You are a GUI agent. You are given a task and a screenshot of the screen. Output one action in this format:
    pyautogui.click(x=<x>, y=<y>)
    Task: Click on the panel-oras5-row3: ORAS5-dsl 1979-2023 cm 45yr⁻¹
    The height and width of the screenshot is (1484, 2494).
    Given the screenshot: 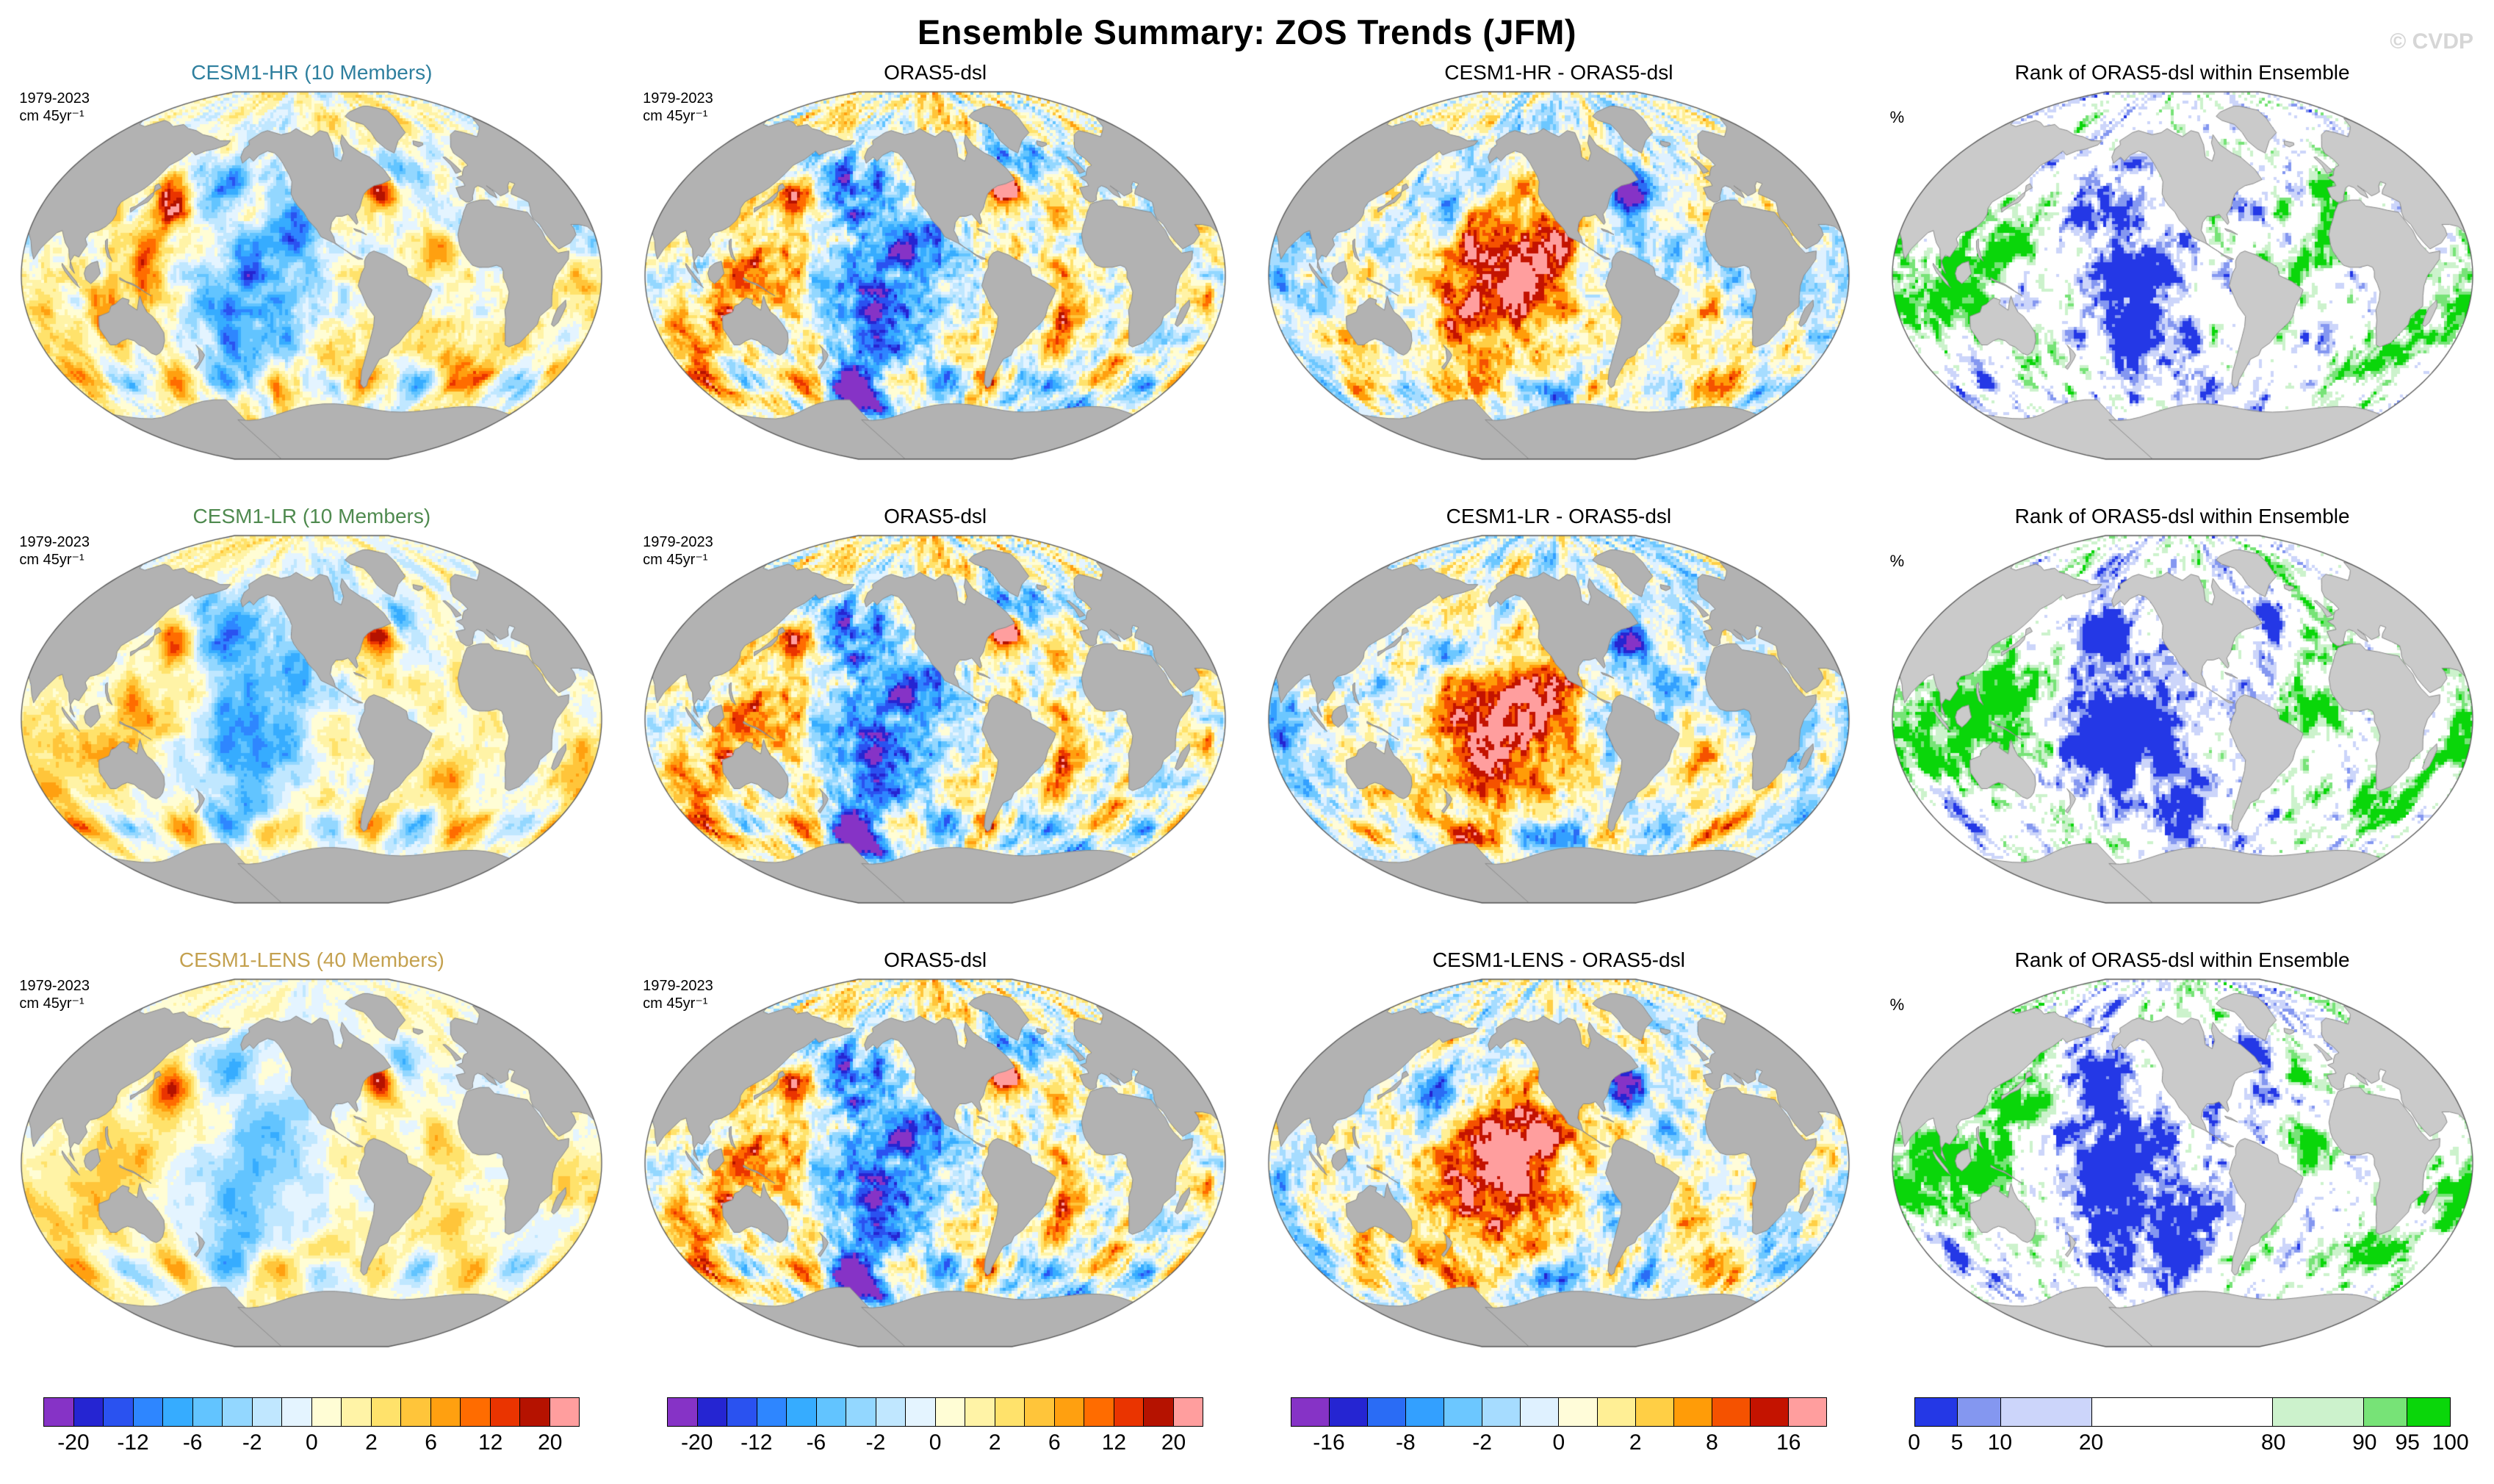 What is the action you would take?
    pyautogui.click(x=936, y=1166)
    